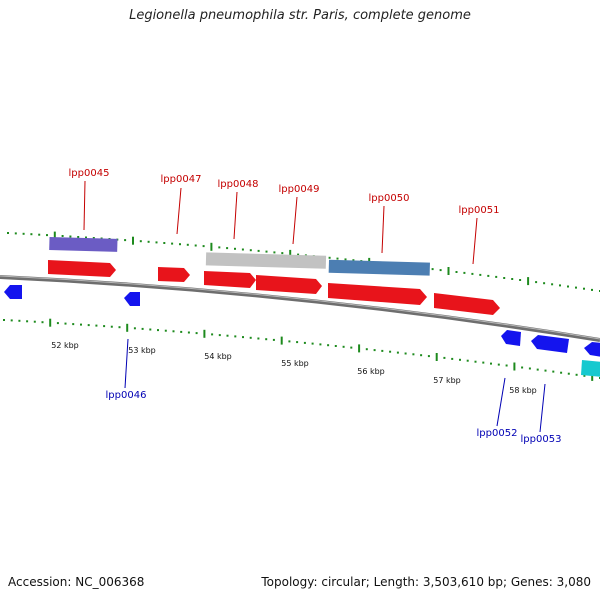 This screenshot has width=600, height=600. What do you see at coordinates (511, 338) in the screenshot?
I see `cds-arrow-lpp0052` at bounding box center [511, 338].